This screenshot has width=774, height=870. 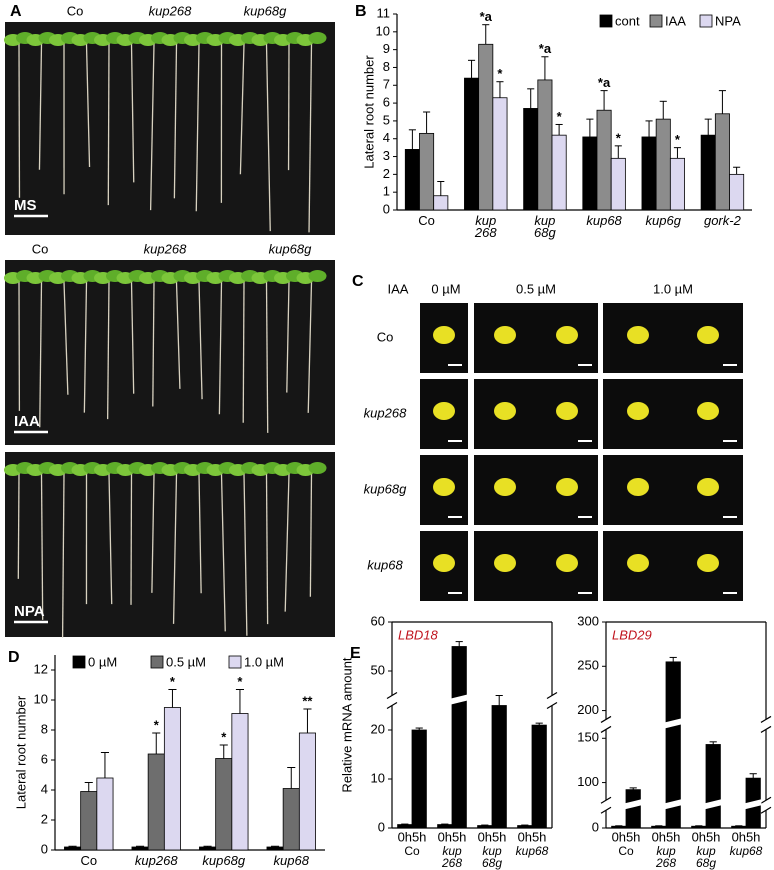 I want to click on x-tick-label: kup 68g, so click(x=492, y=857).